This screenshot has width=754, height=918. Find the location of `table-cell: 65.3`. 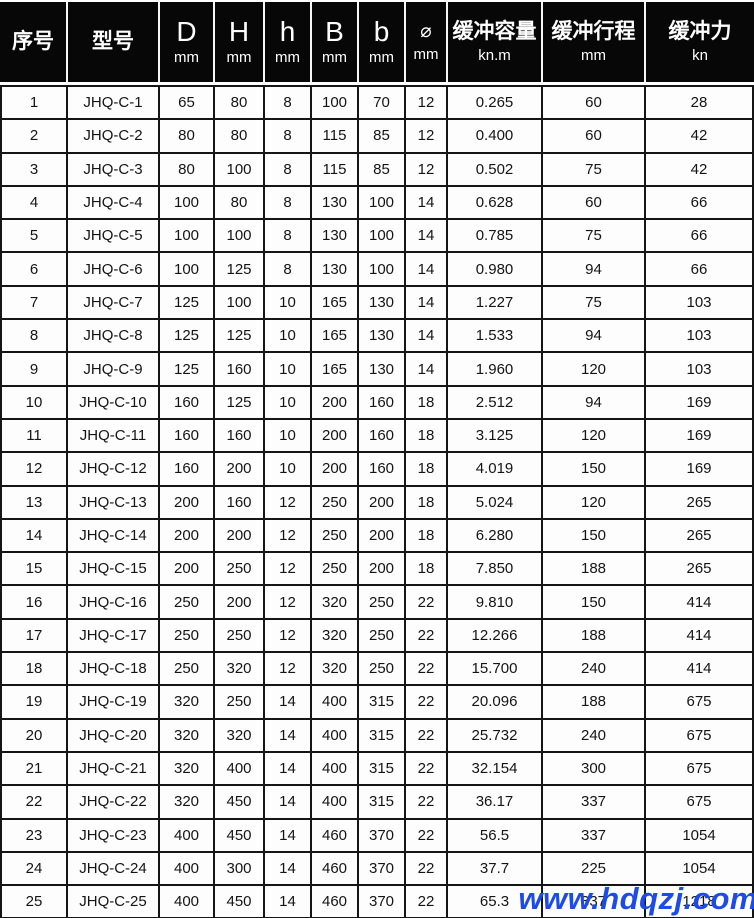

table-cell: 65.3 is located at coordinates (495, 902).